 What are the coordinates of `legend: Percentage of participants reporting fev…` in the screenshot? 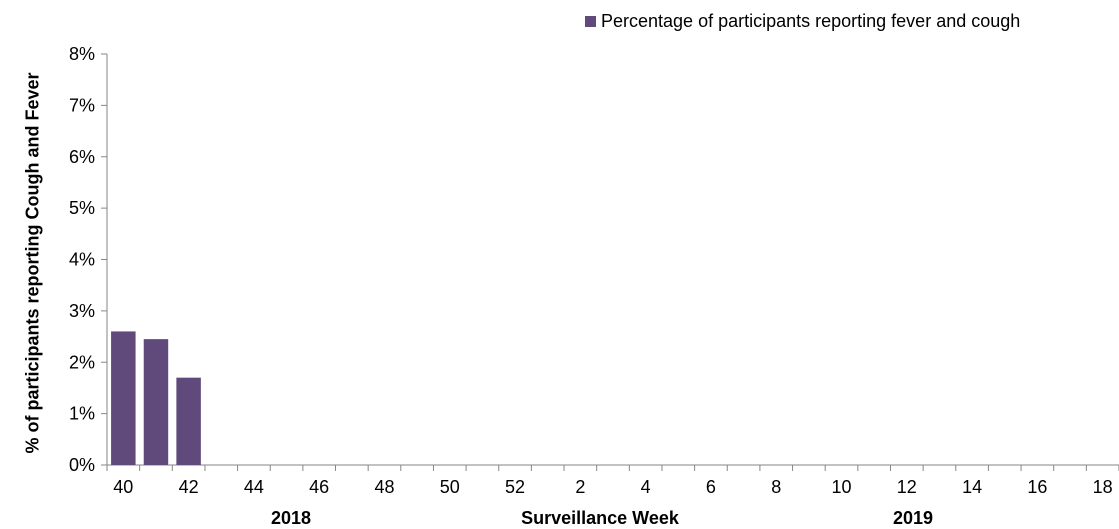 It's located at (802, 21).